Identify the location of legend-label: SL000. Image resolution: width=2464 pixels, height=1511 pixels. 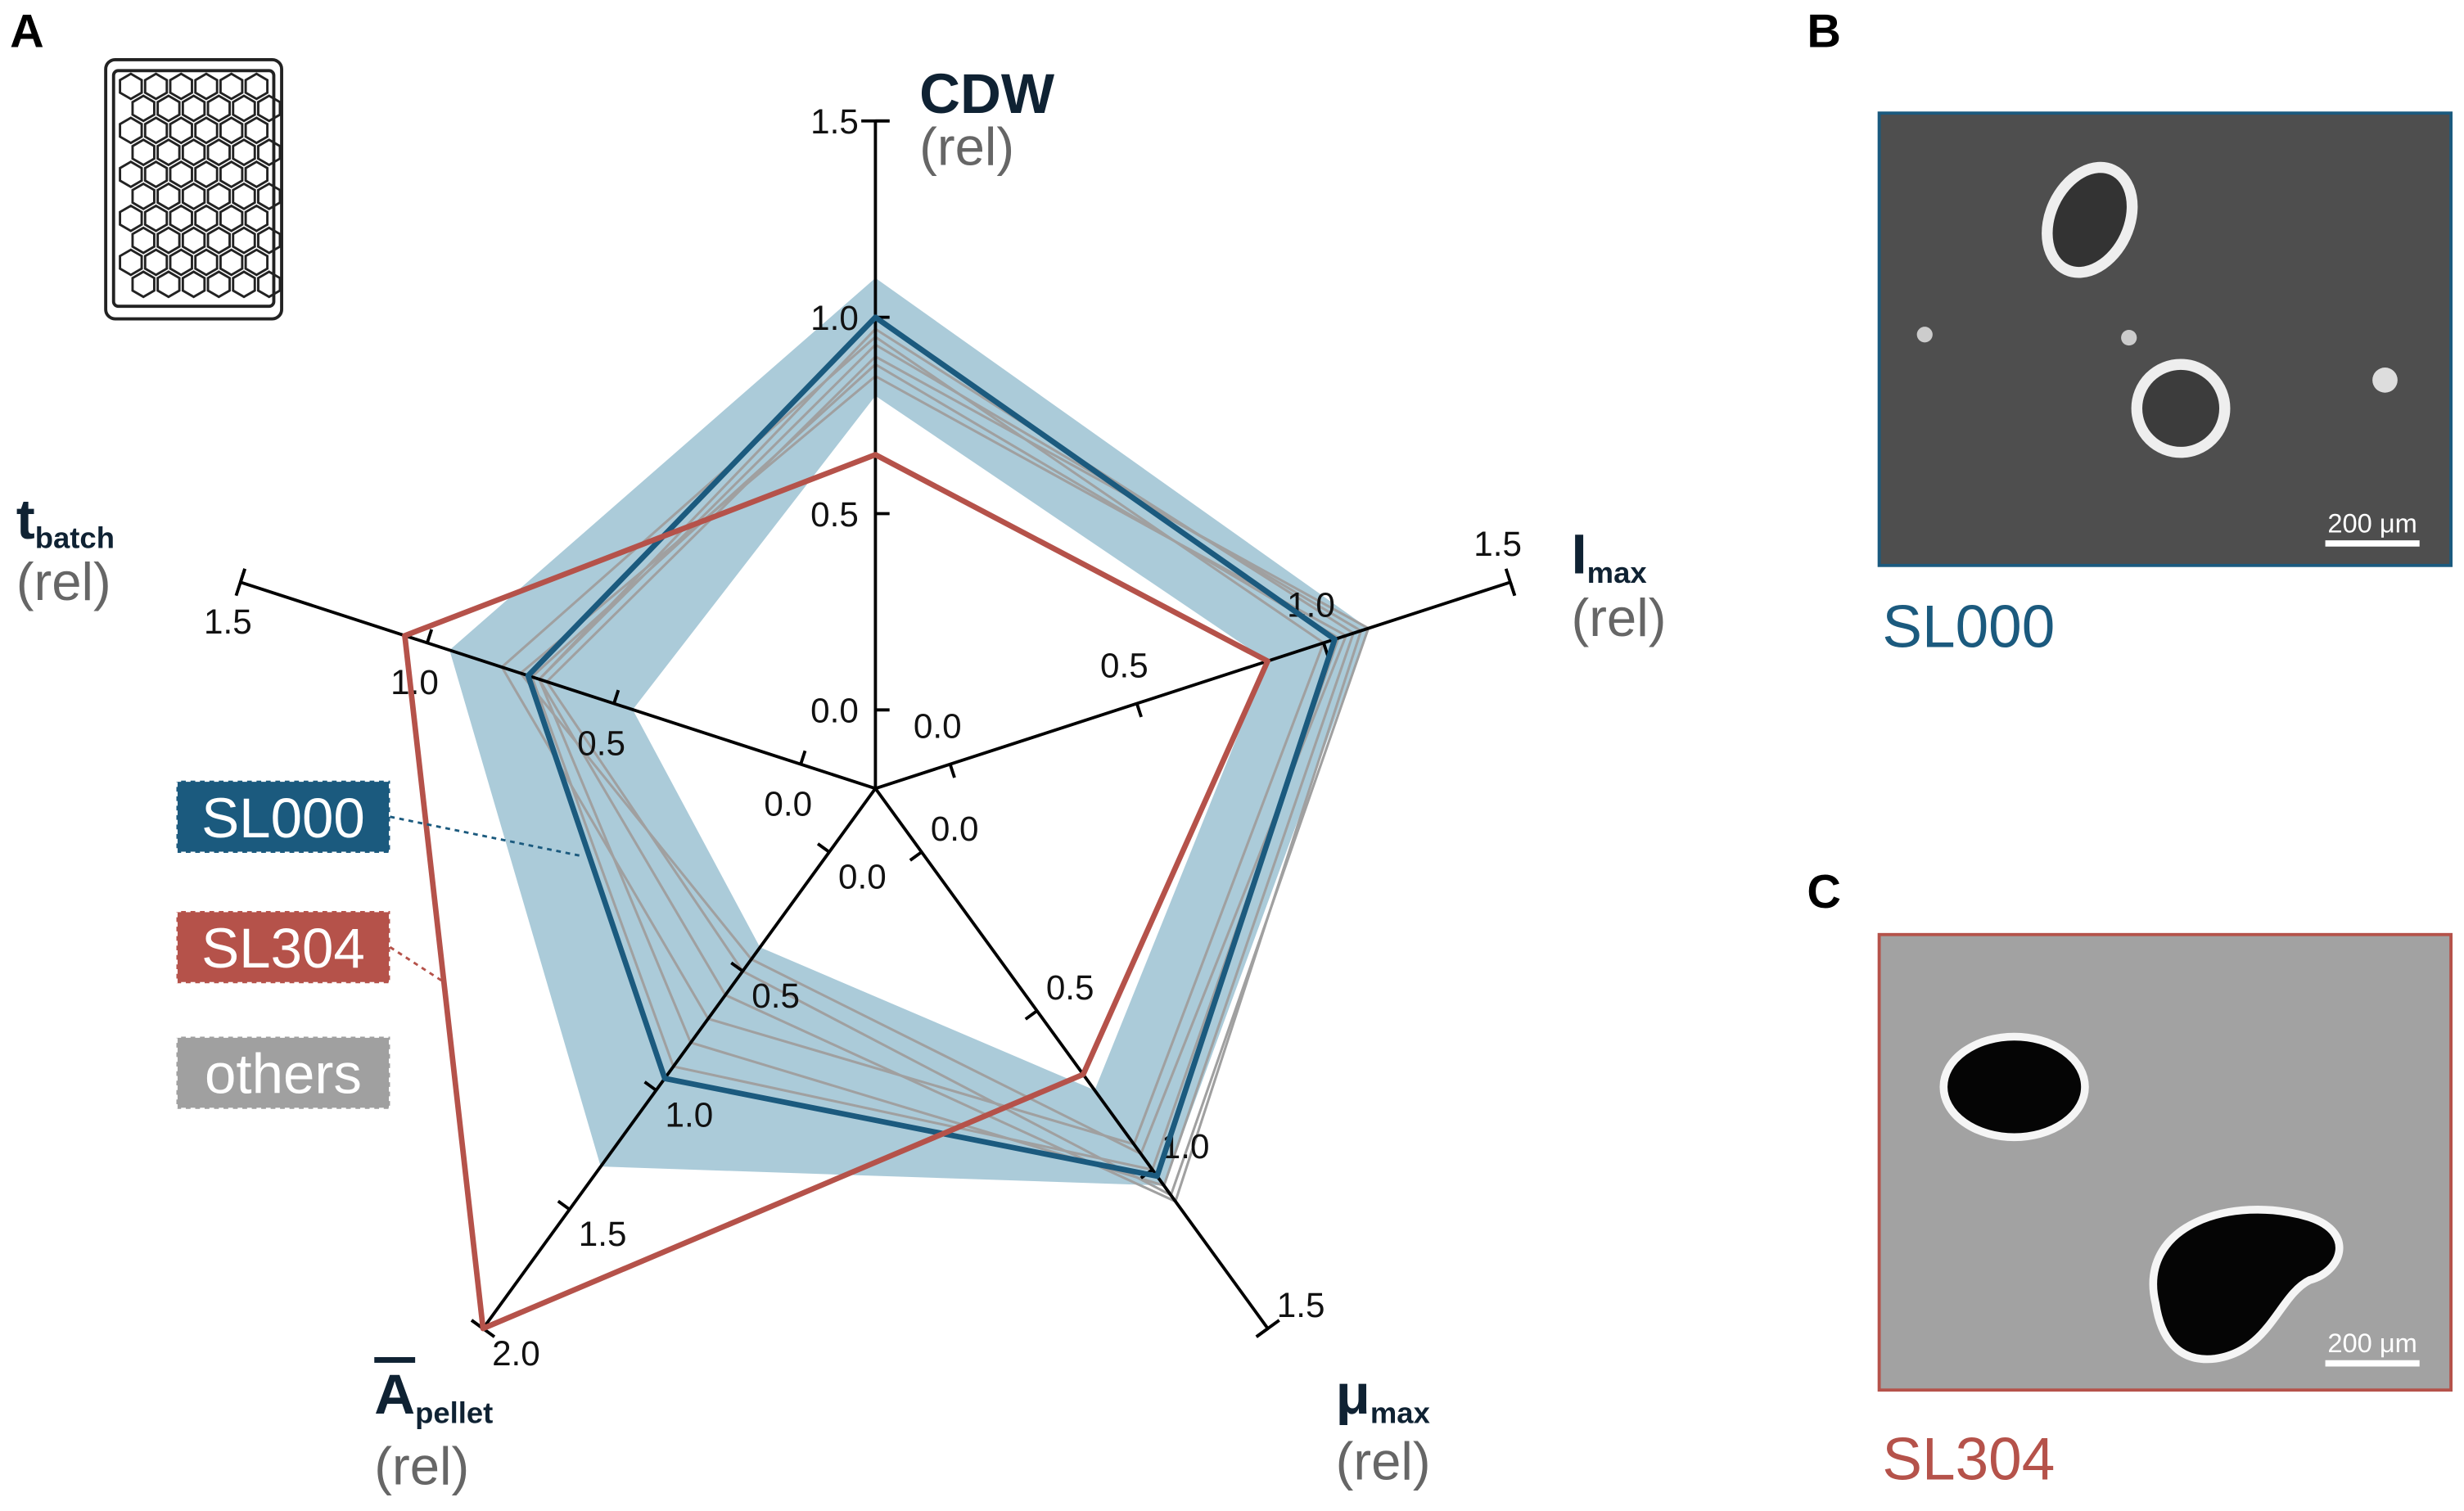
(283, 818).